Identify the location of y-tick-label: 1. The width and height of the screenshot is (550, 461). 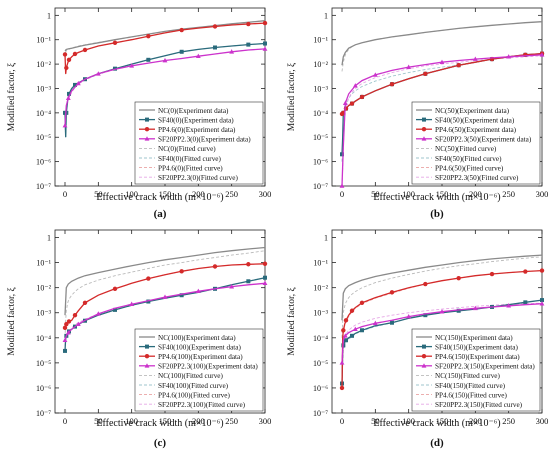
(326, 238).